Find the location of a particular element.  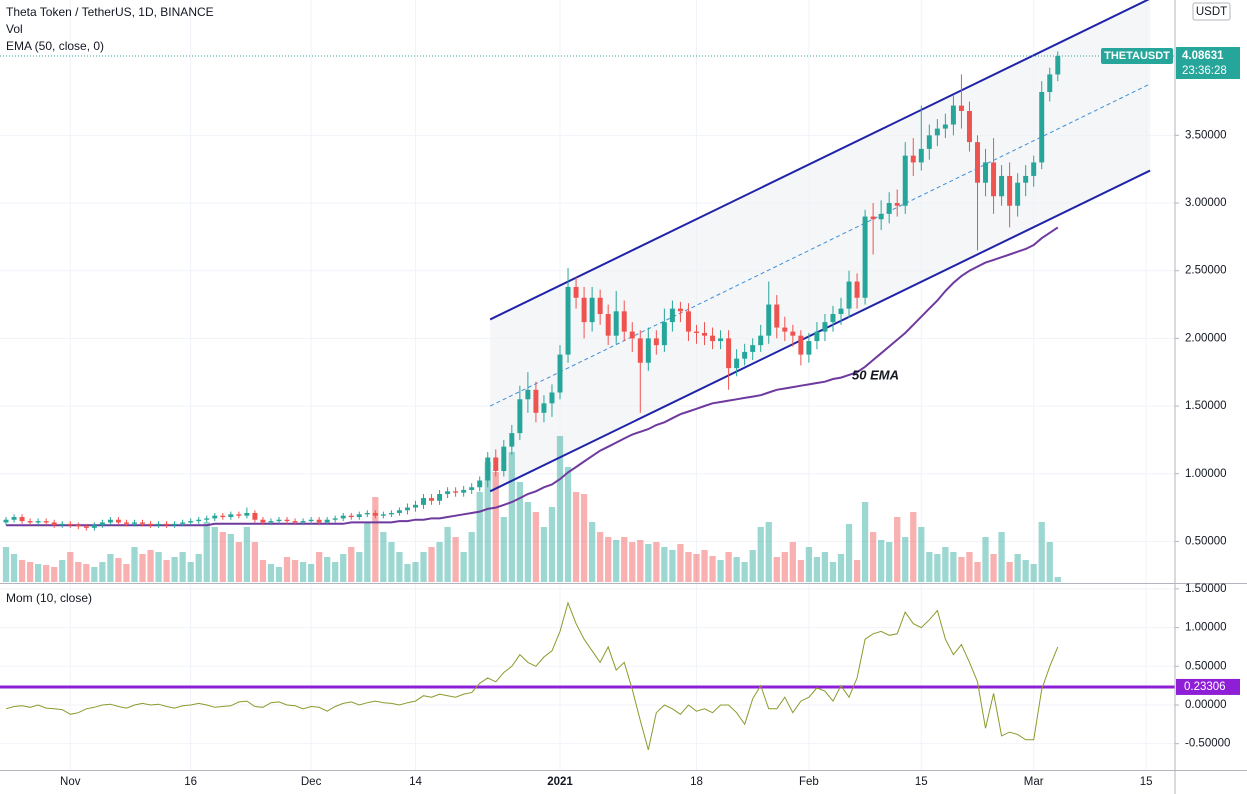

level-box is located at coordinates (1208, 686).